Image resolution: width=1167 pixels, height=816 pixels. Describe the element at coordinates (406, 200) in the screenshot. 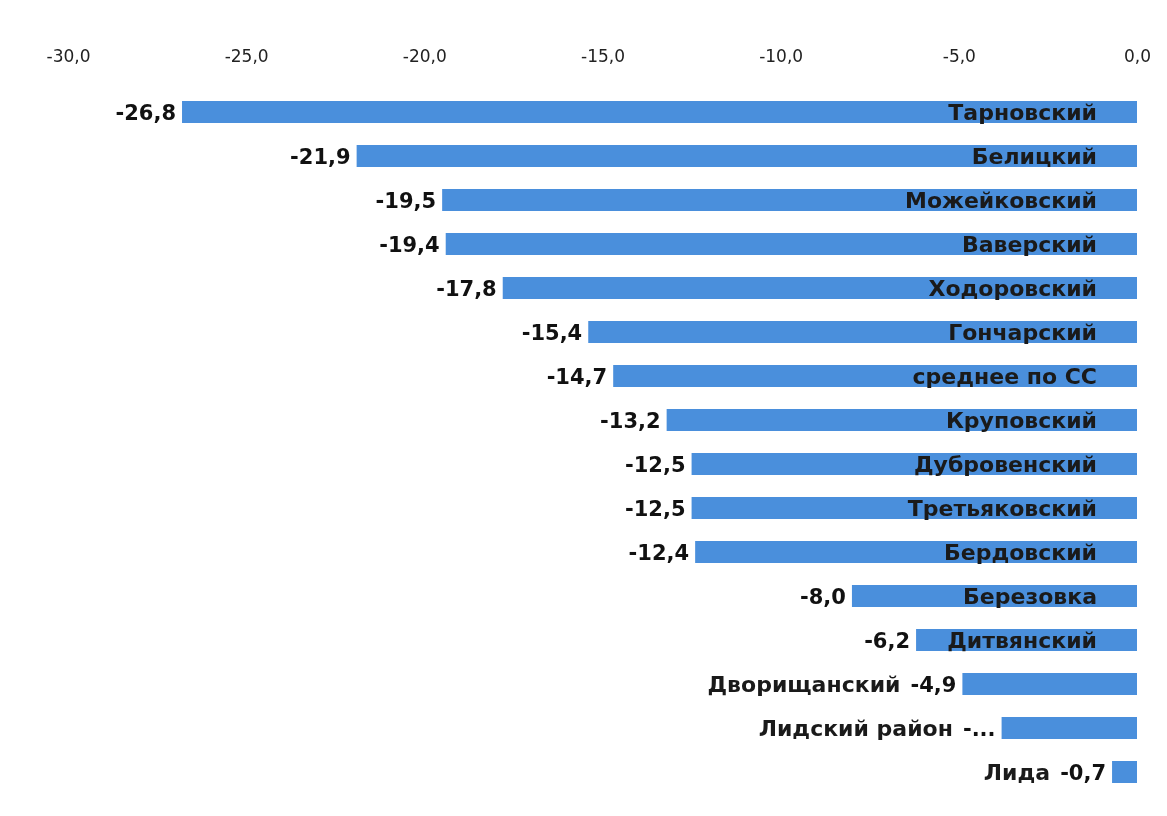

I see `data-label: -19,5` at that location.